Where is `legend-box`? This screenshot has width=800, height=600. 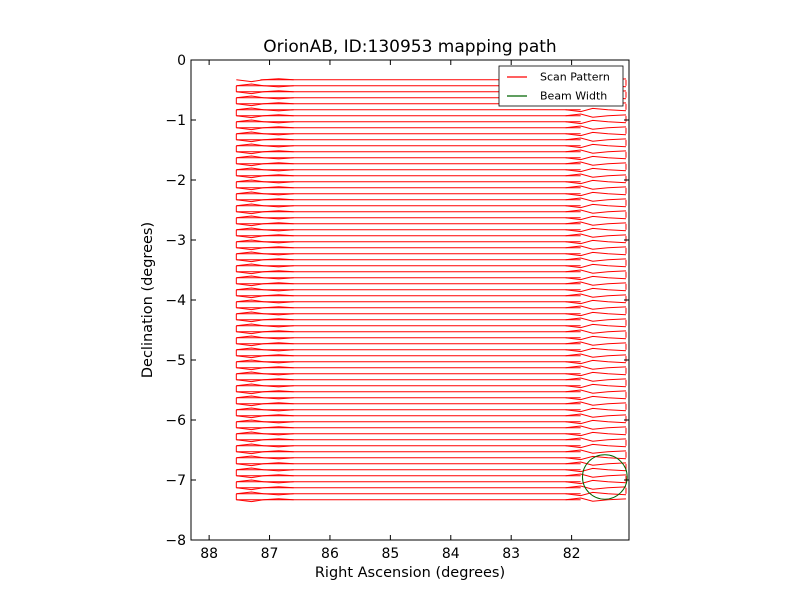
legend-box is located at coordinates (561, 86).